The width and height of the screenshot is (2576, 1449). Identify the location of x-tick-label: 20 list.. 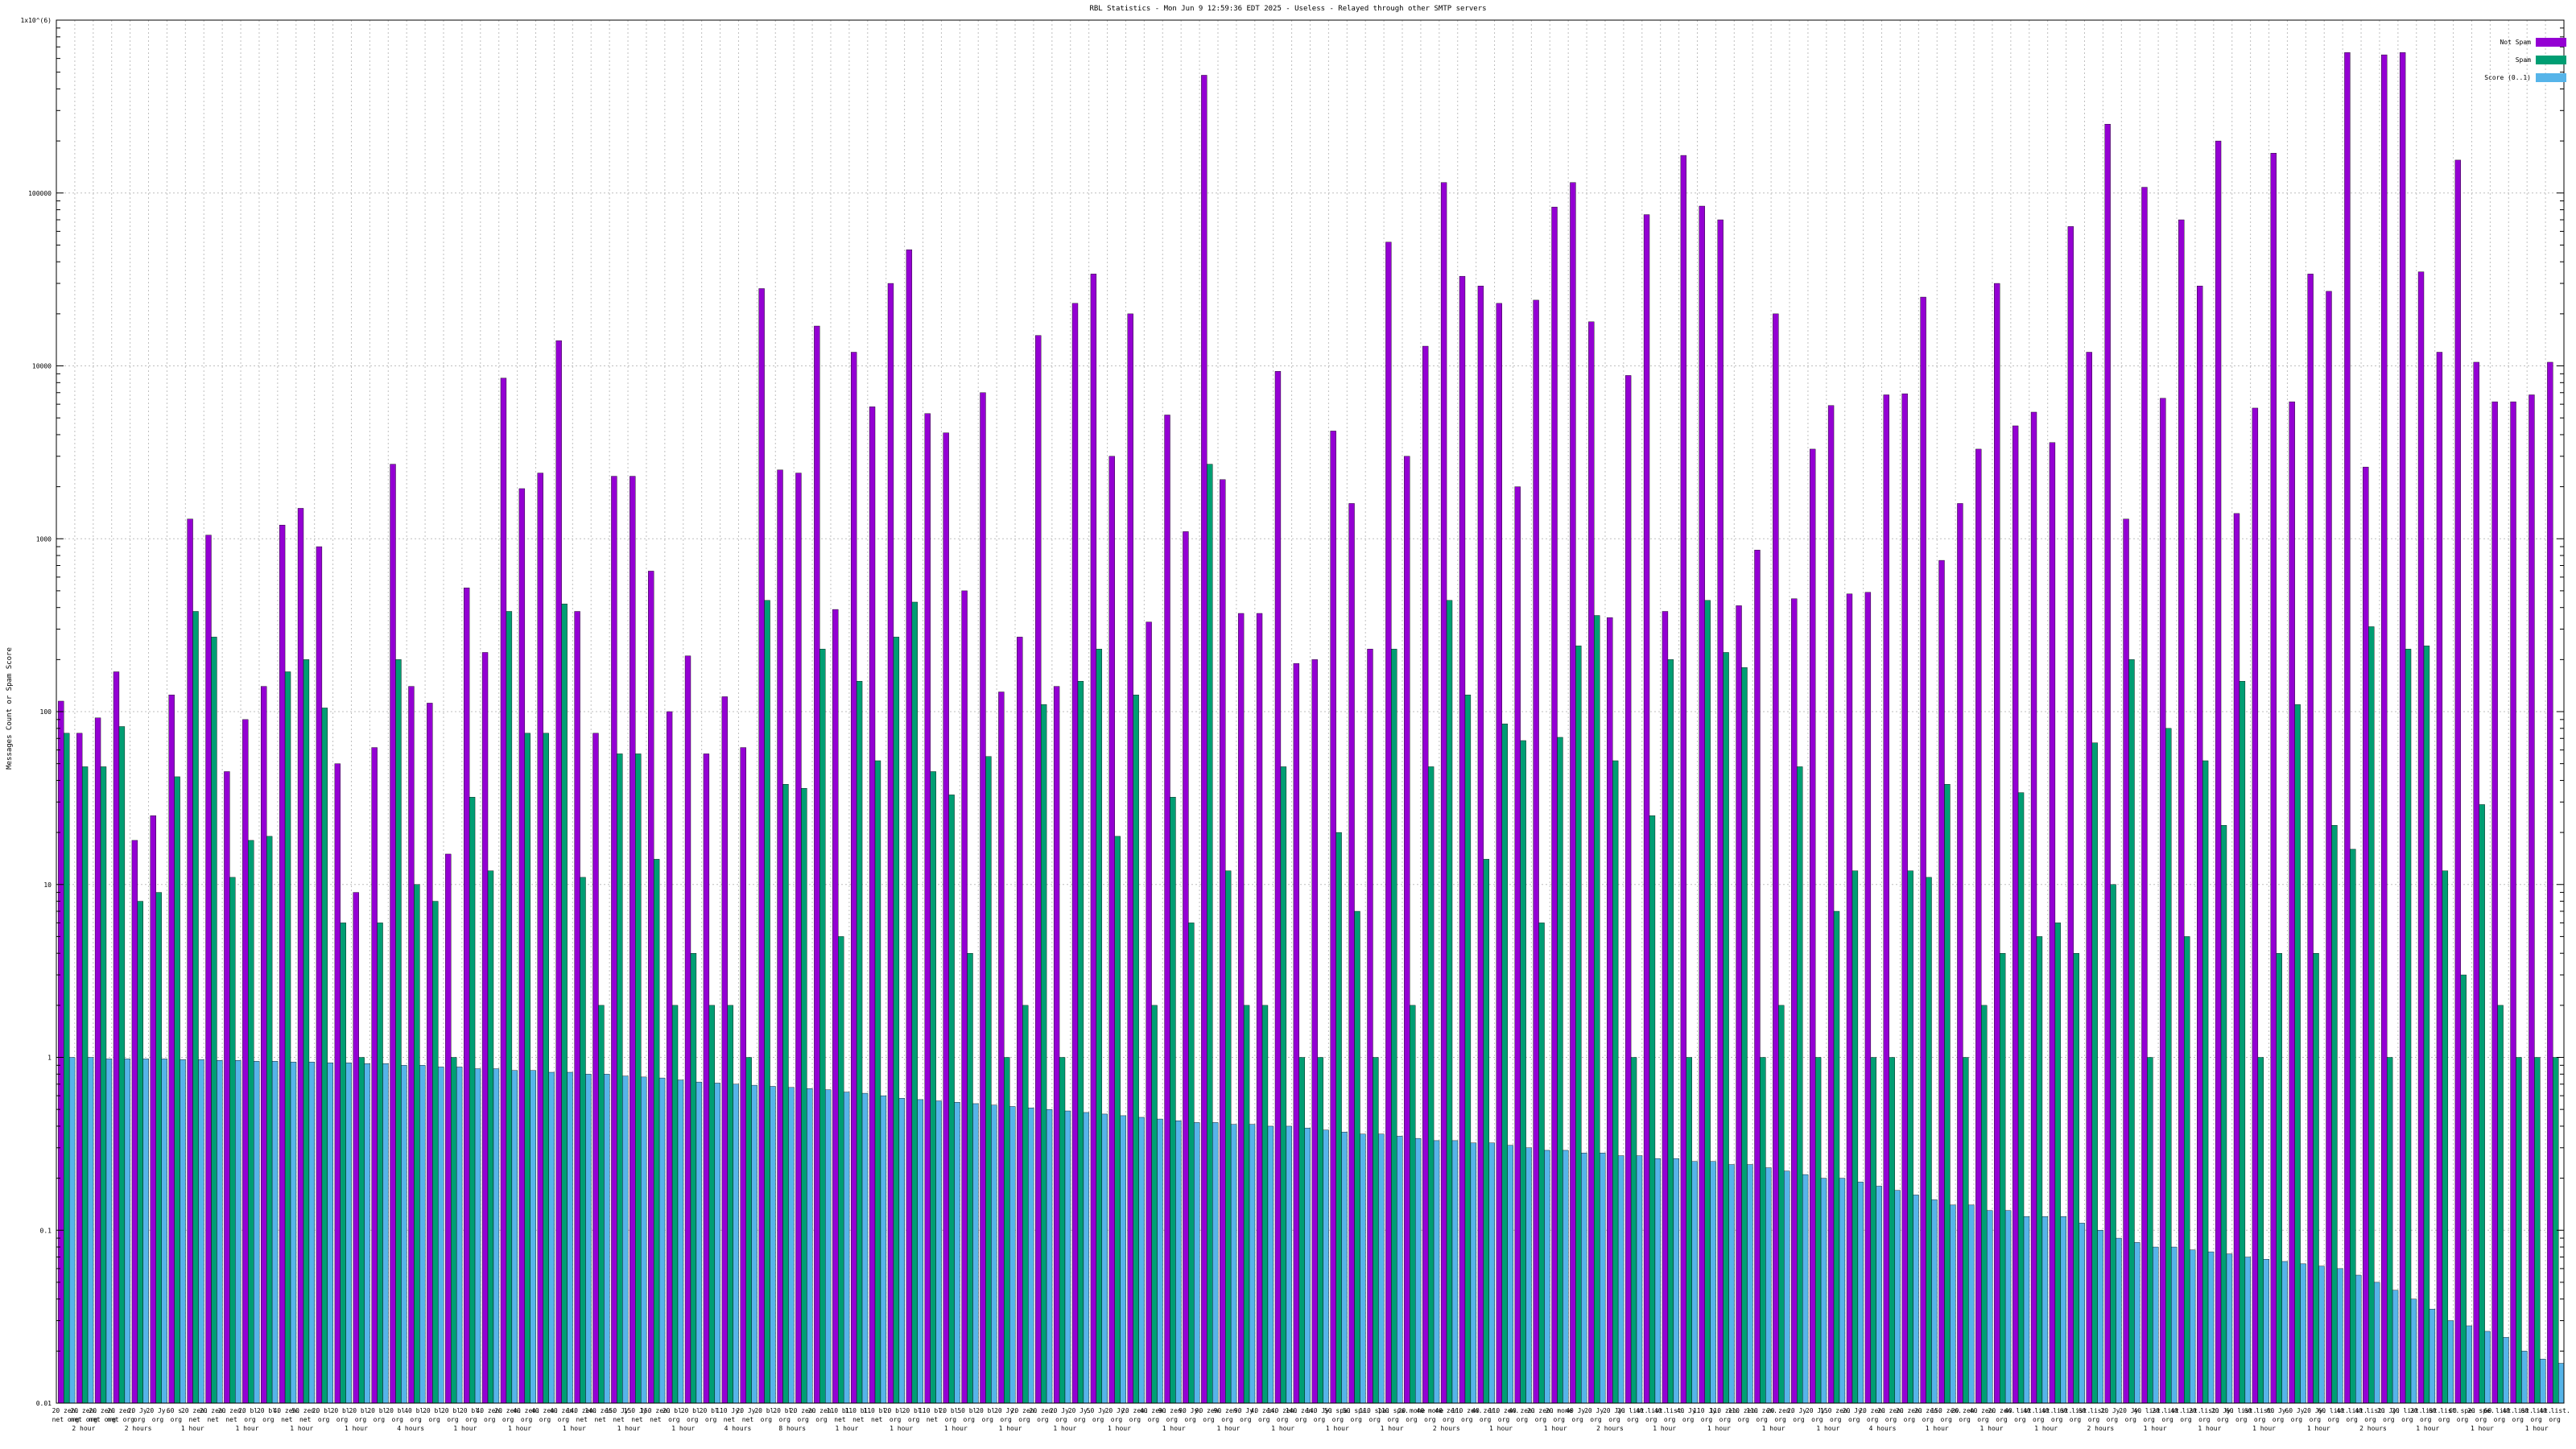
(2204, 1410).